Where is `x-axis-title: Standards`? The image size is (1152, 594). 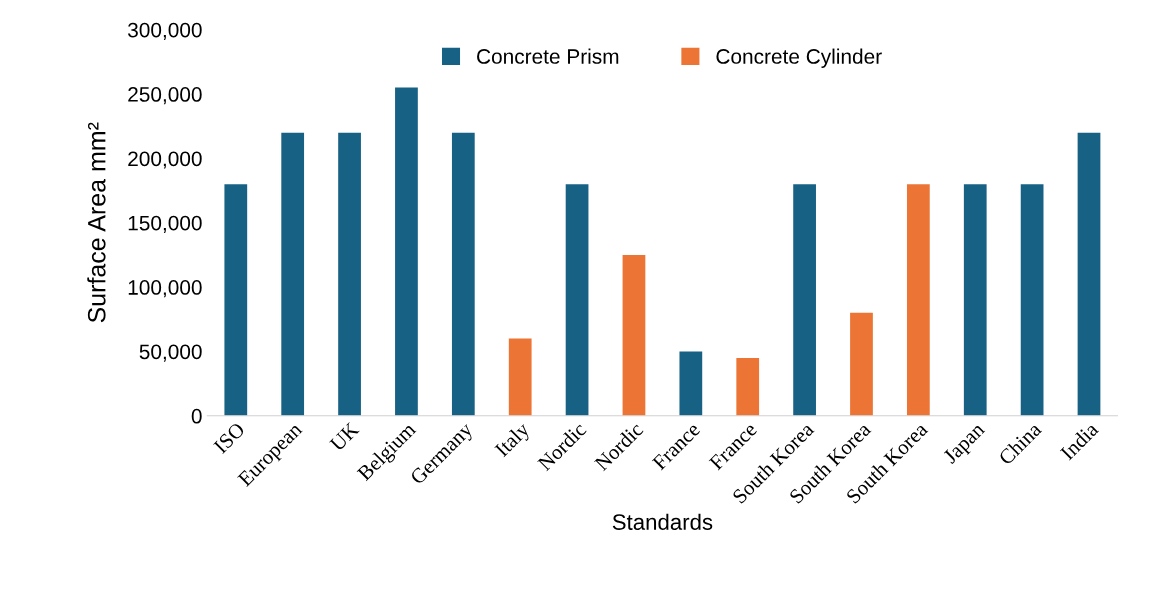
x-axis-title: Standards is located at coordinates (662, 521).